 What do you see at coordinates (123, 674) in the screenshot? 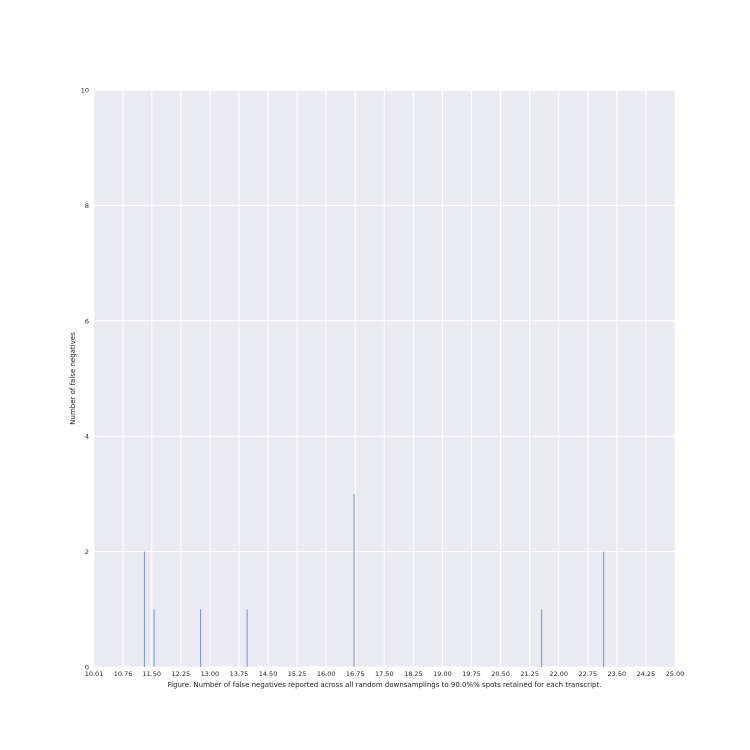
I see `x-tick-label: 10.76` at bounding box center [123, 674].